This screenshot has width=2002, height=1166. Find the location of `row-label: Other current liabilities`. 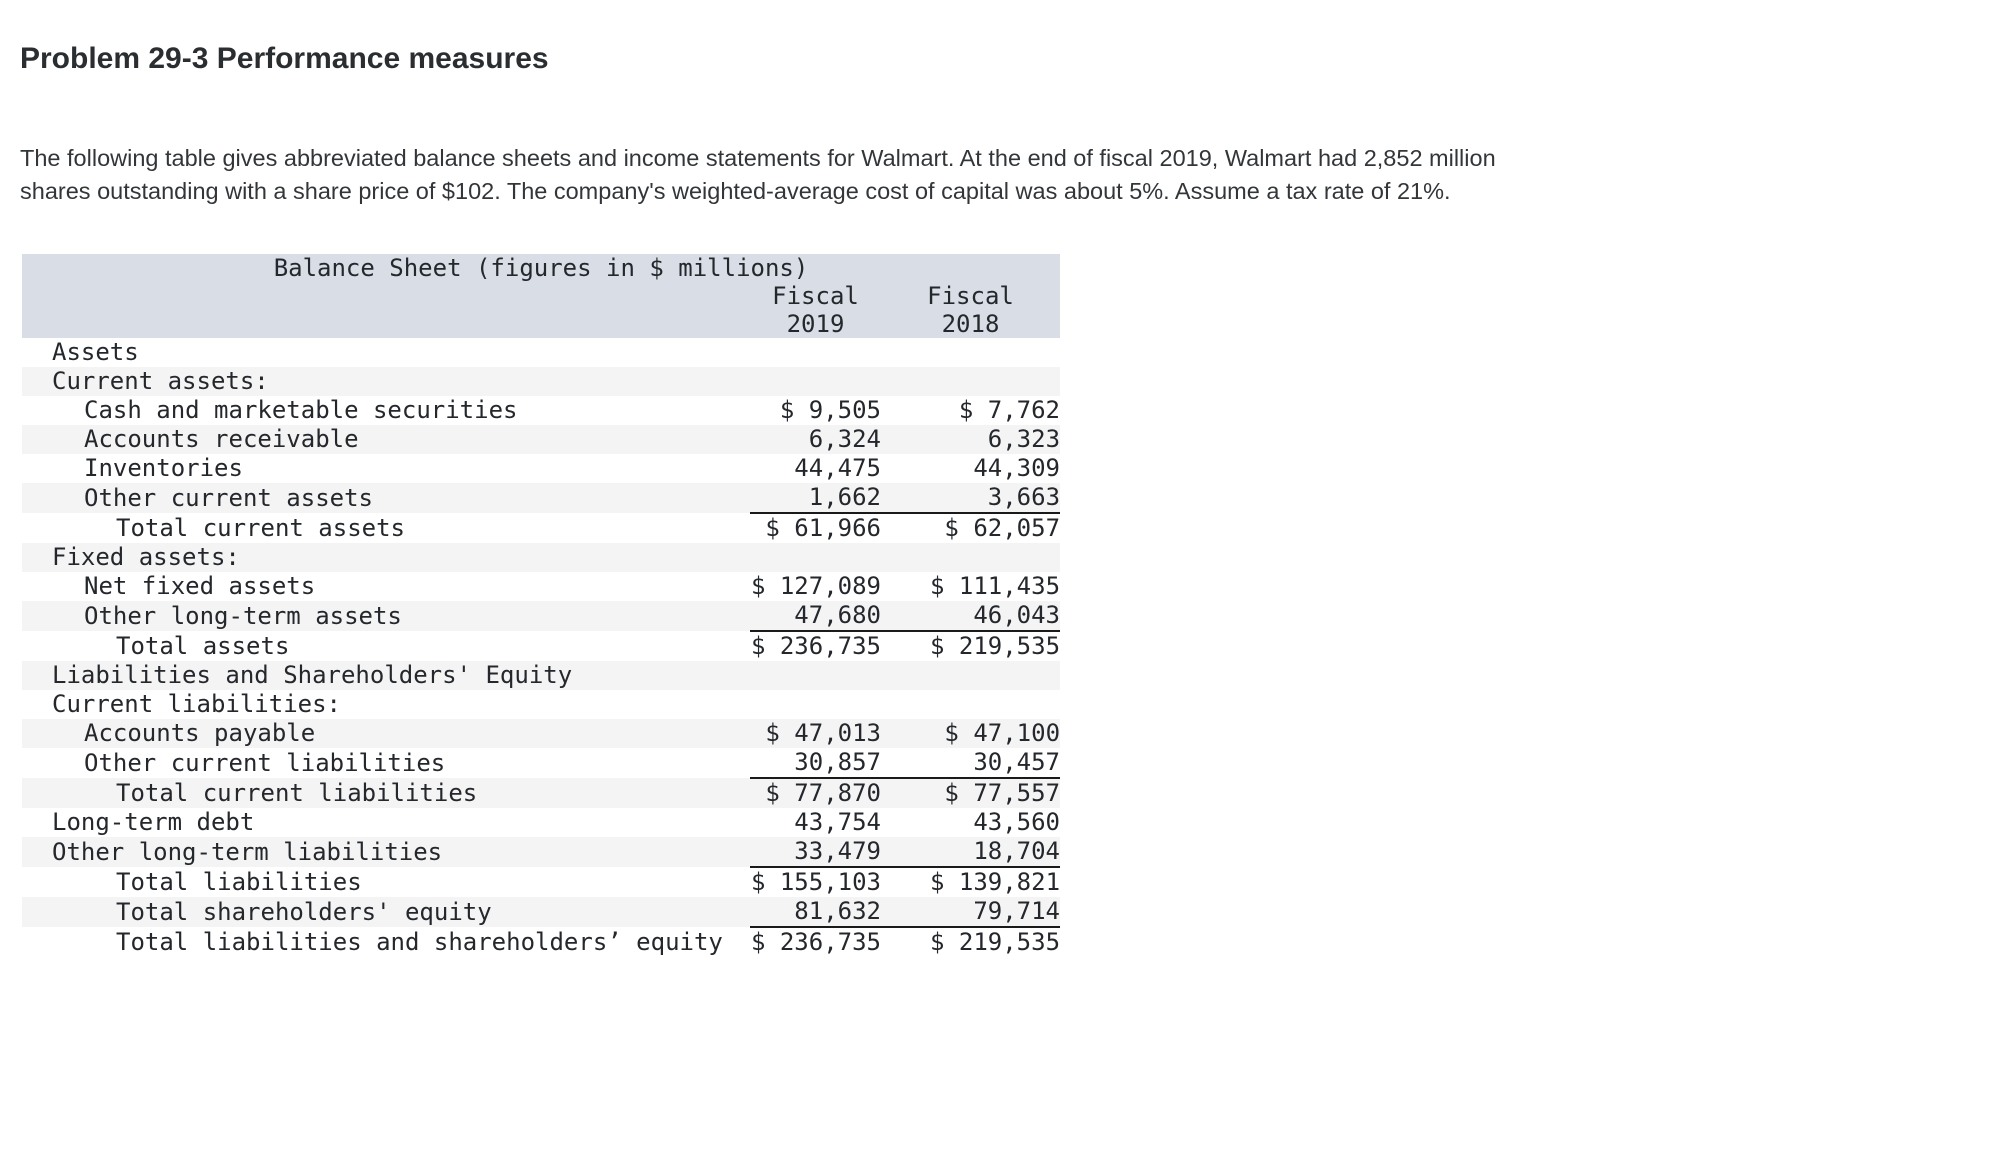

row-label: Other current liabilities is located at coordinates (265, 762).